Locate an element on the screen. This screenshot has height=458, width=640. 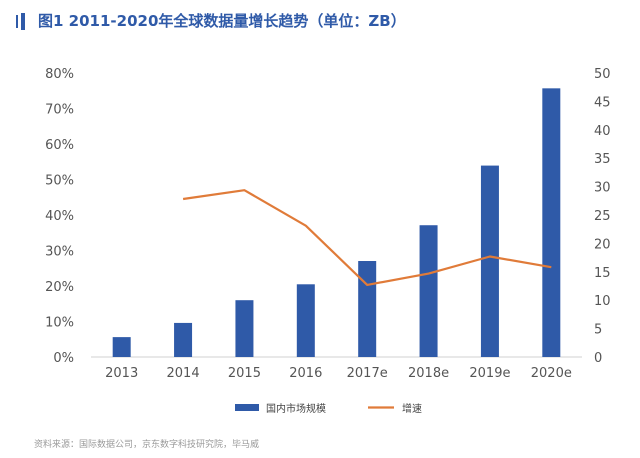
title-marker-icon is located at coordinates (23, 21).